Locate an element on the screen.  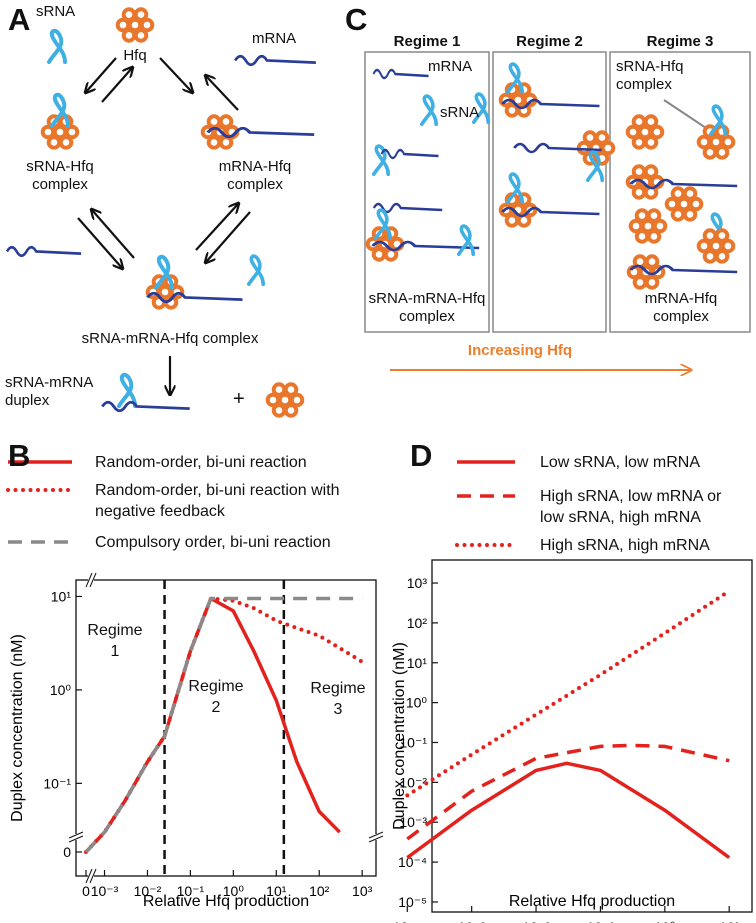
panel-letter: C is located at coordinates (356, 19).